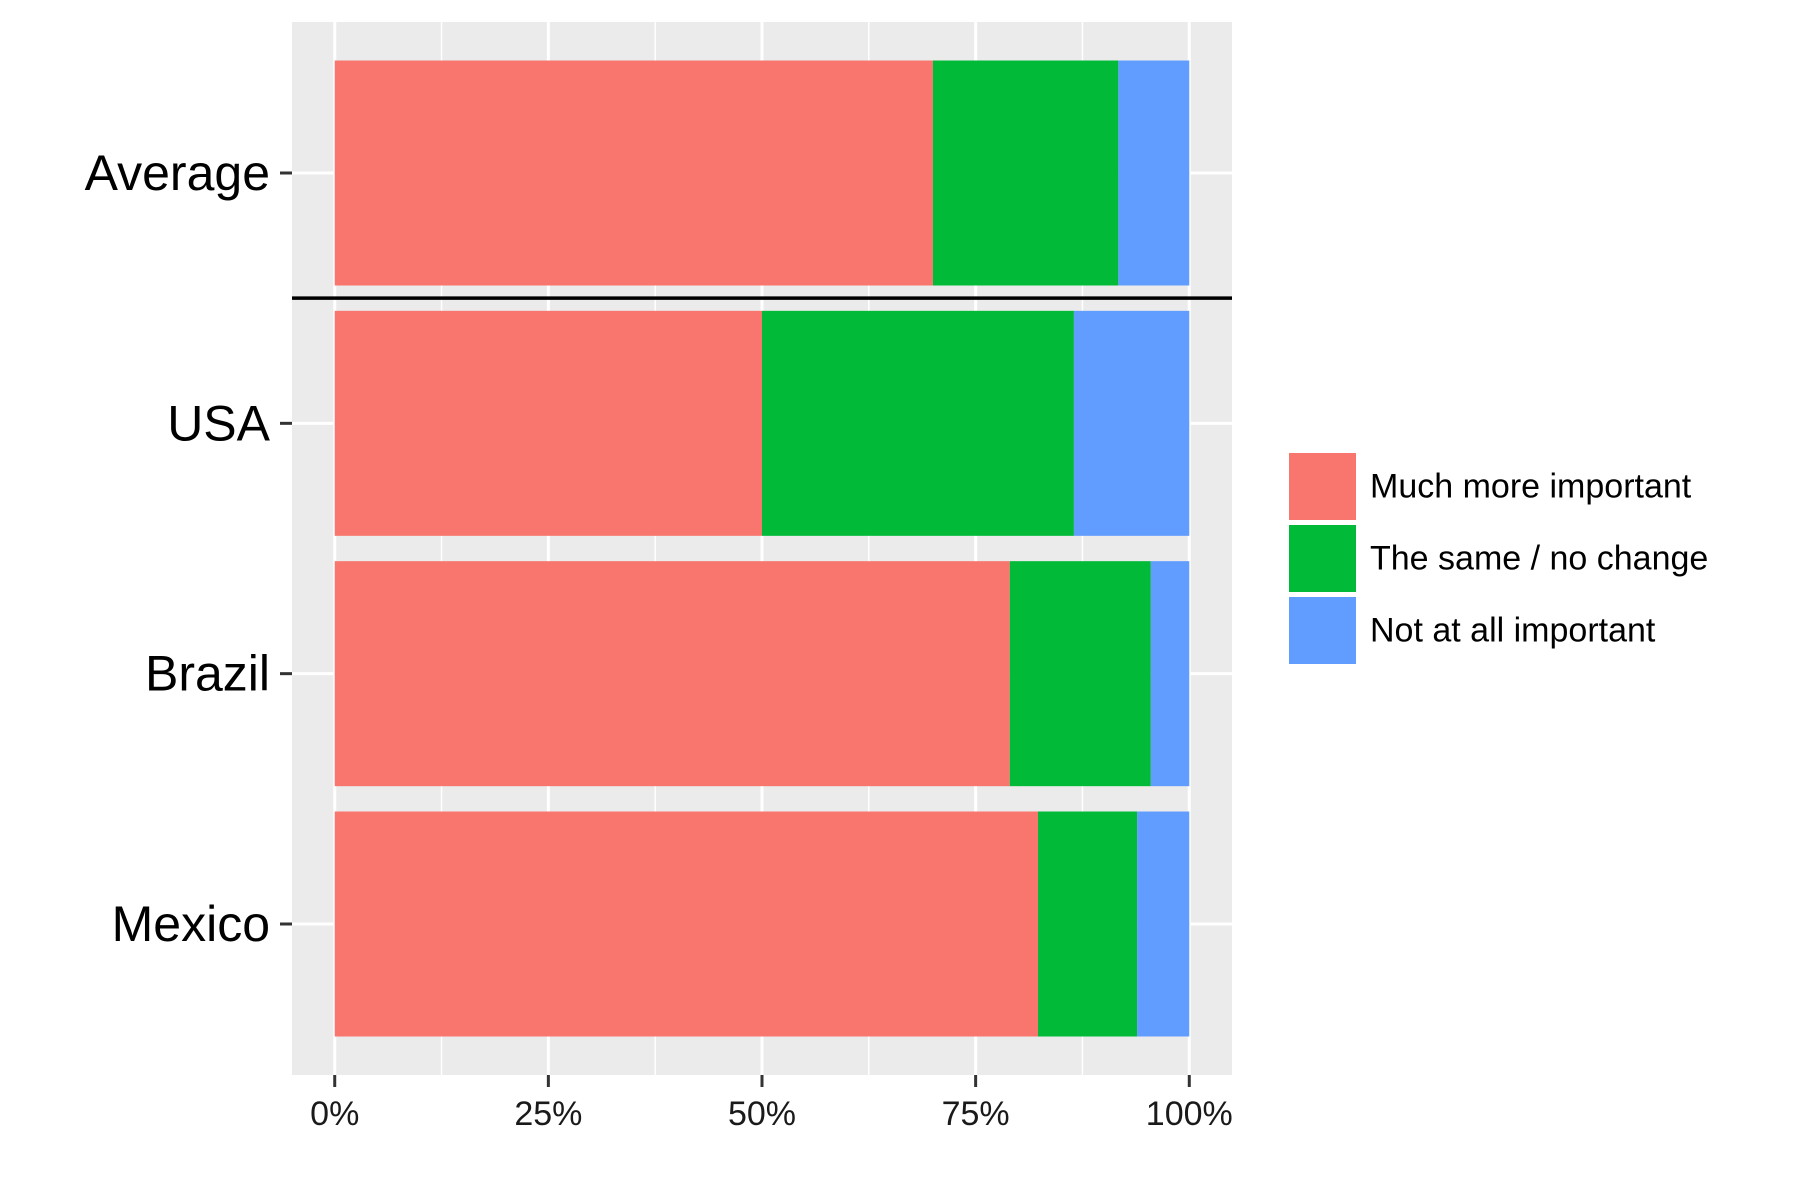  I want to click on bar-usa-not-at-all-important, so click(1131, 423).